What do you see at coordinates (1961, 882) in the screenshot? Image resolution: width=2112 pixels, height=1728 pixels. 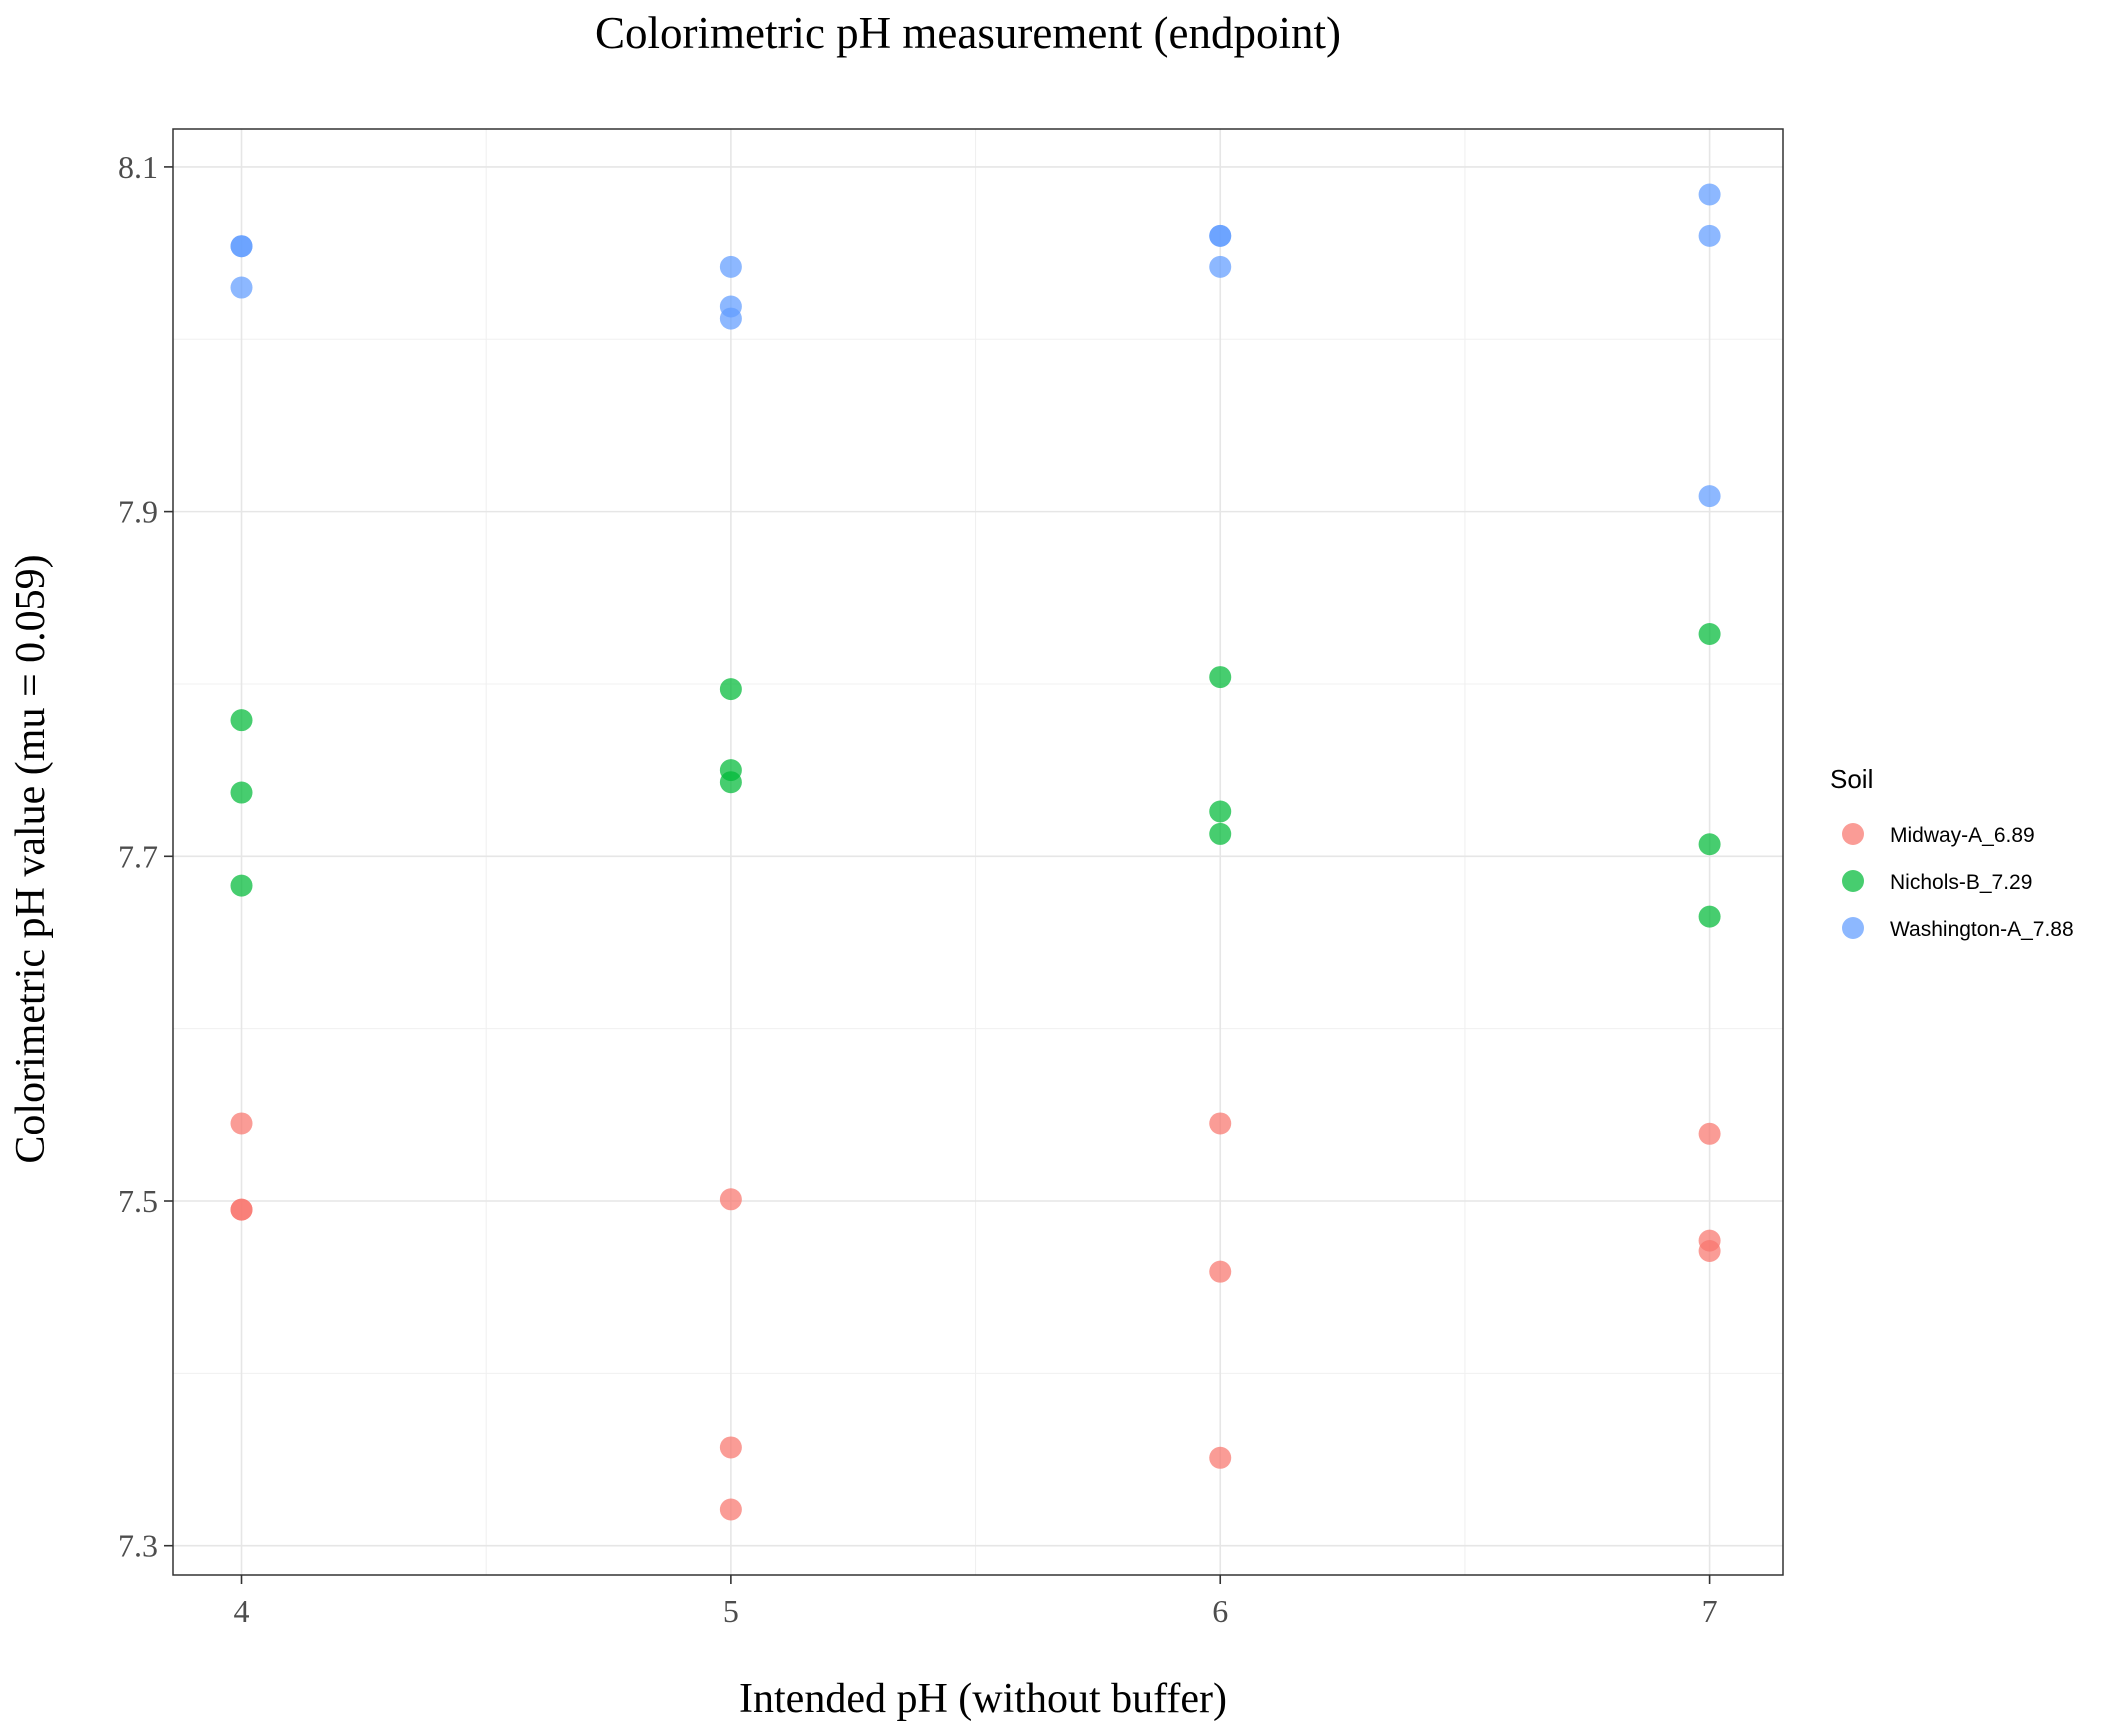 I see `legend-label: Nichols-B_7.29` at bounding box center [1961, 882].